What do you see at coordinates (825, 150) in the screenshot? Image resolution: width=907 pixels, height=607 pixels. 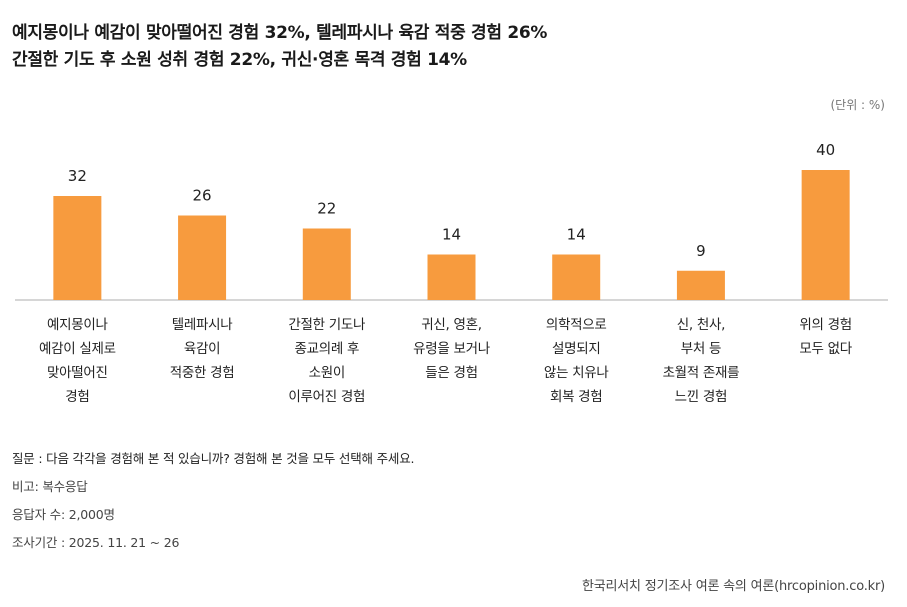 I see `data-label-7: 40` at bounding box center [825, 150].